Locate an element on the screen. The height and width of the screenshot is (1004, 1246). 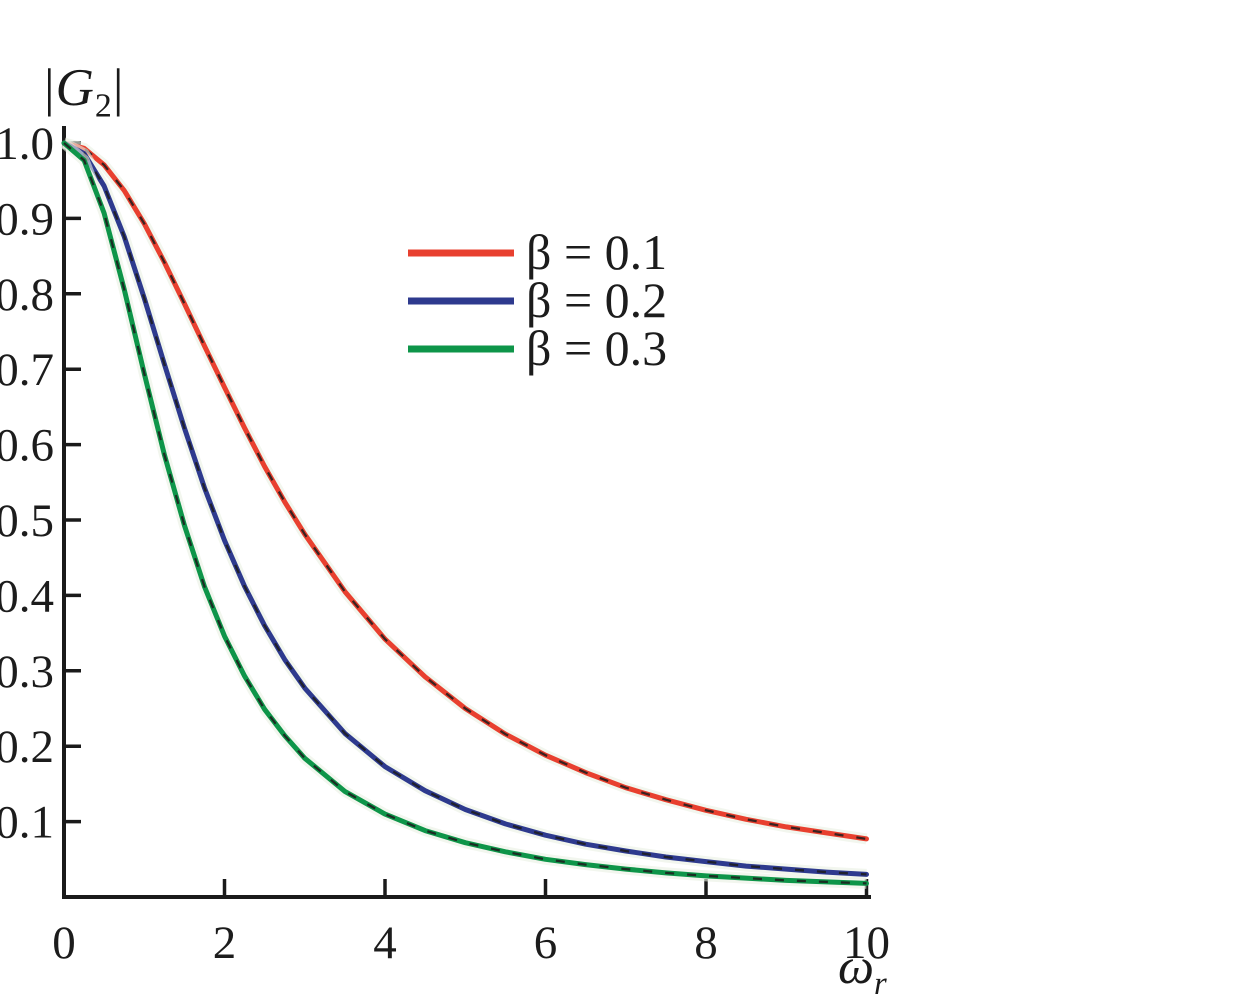
y-tick-label: 1.0 is located at coordinates (27, 144).